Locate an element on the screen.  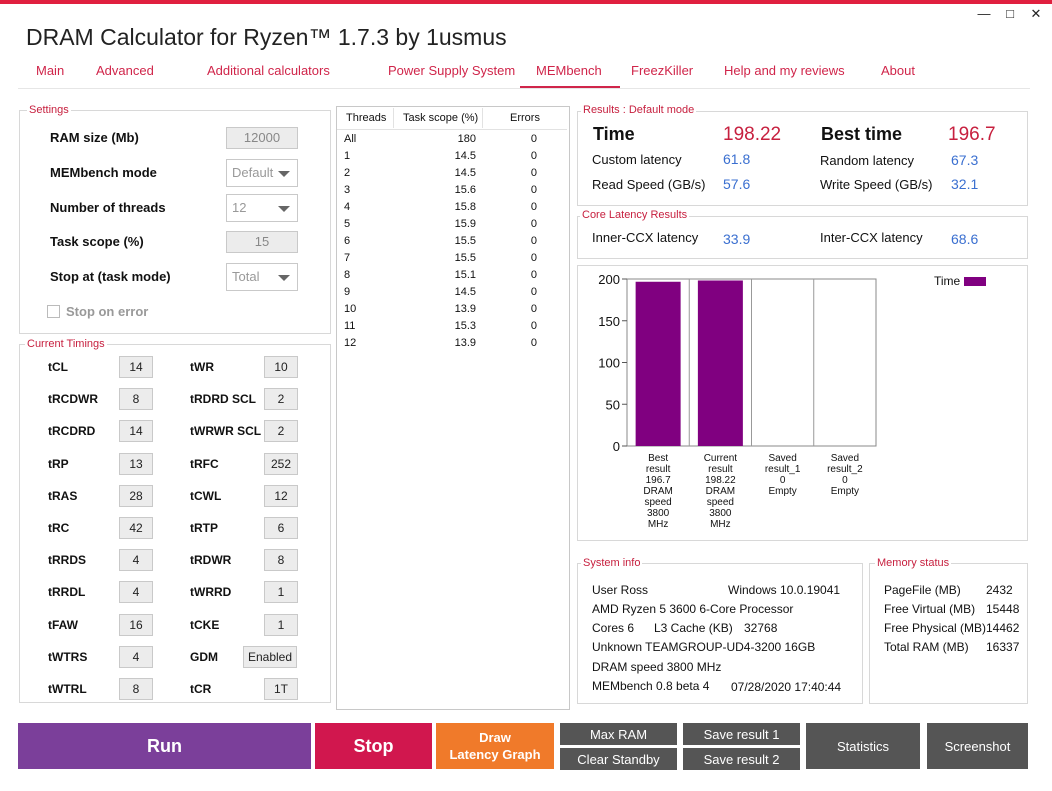
chart-panel is located at coordinates (802, 403).